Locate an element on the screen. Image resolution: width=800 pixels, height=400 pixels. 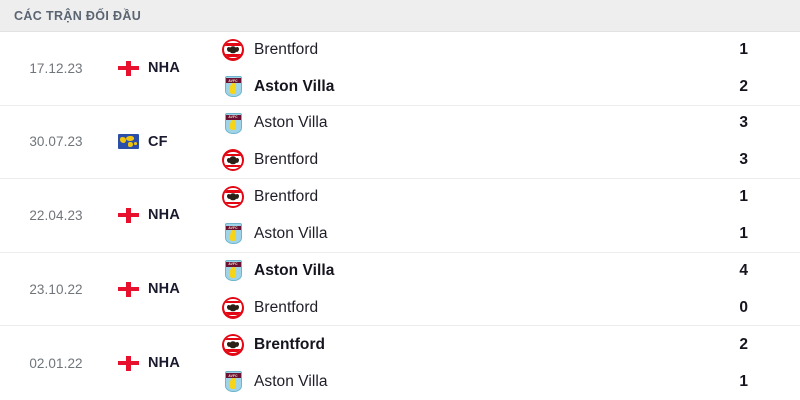
competition: CF is located at coordinates (166, 142).